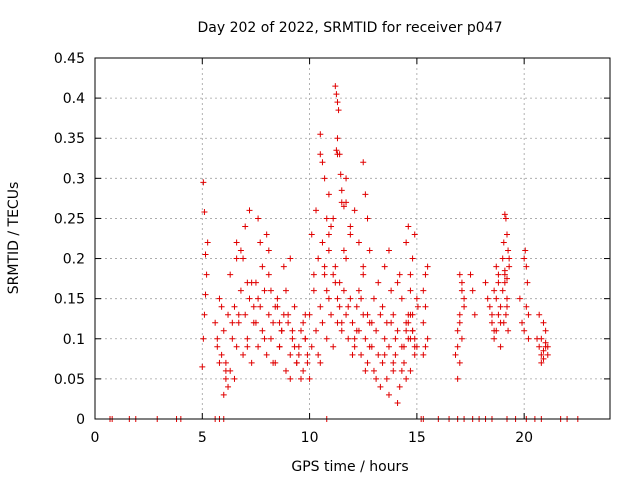 Image resolution: width=640 pixels, height=480 pixels. What do you see at coordinates (417, 438) in the screenshot?
I see `x-tick-label: 15` at bounding box center [417, 438].